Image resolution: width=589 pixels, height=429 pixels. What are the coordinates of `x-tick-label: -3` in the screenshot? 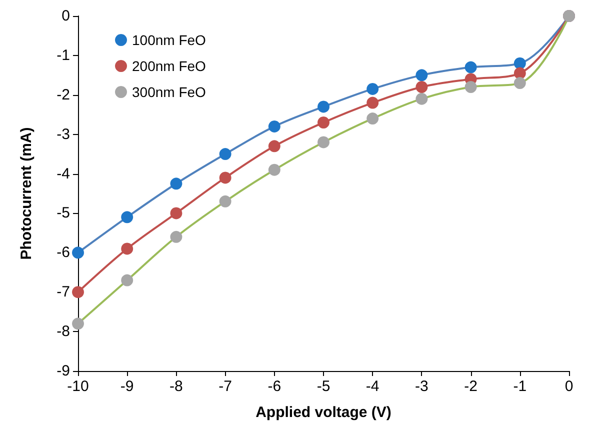 It's located at (421, 386).